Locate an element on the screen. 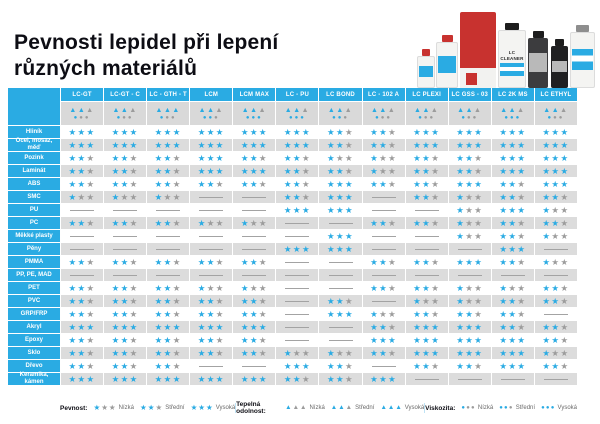  legend-level: ★★★ Střední is located at coordinates (162, 408).